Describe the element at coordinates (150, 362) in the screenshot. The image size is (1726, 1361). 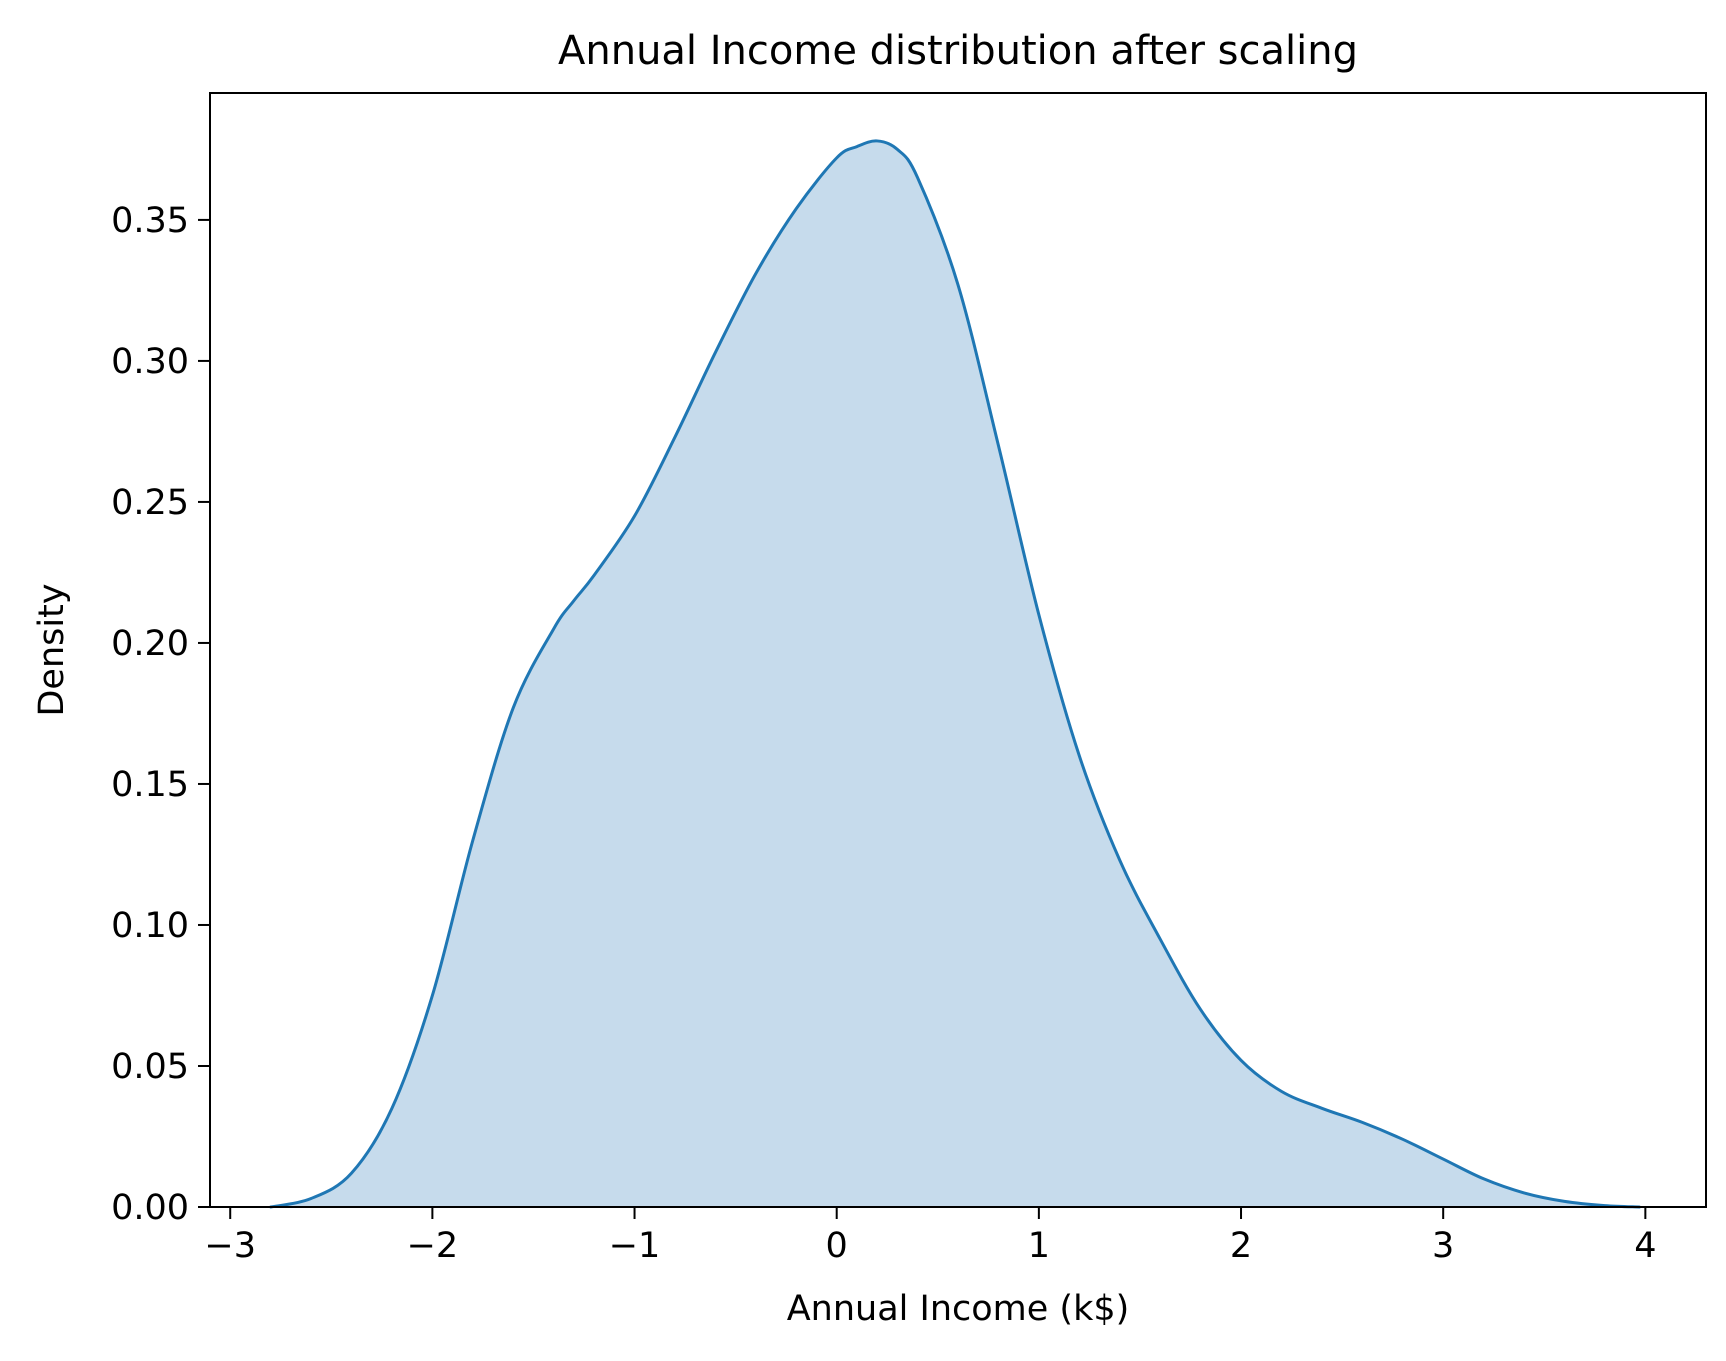
I see `y-tick-label: 0.30` at that location.